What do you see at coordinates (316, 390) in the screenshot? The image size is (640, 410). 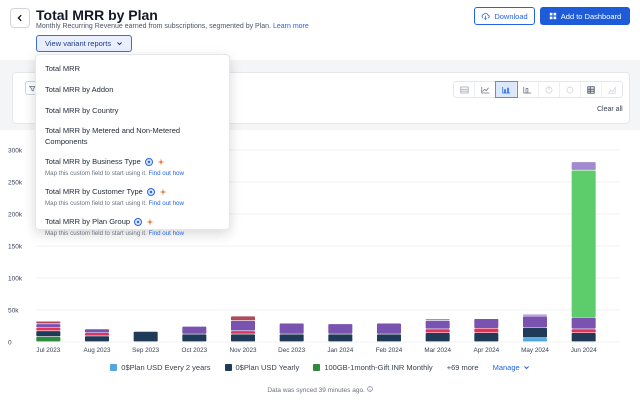 I see `sync-text: Data was synced 39 minutes ago.` at bounding box center [316, 390].